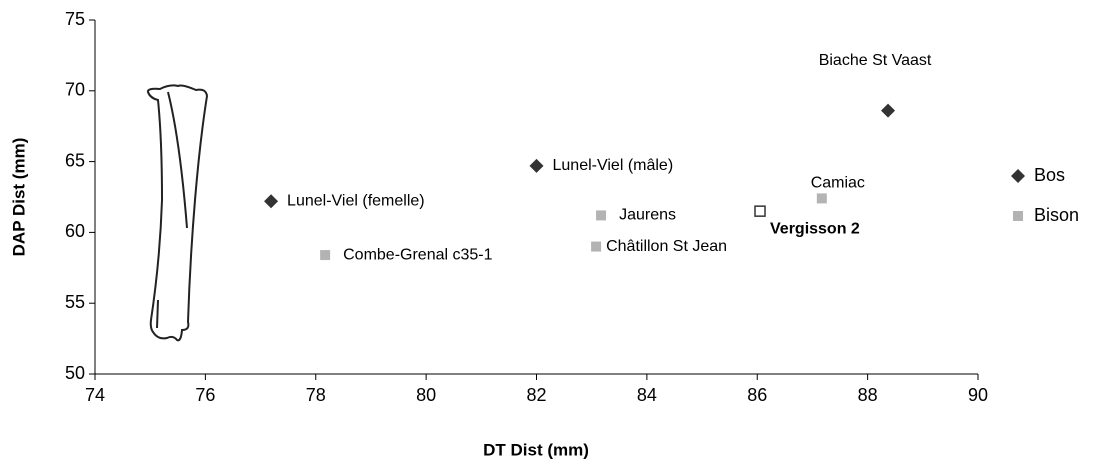 The width and height of the screenshot is (1101, 468). What do you see at coordinates (760, 211) in the screenshot?
I see `highlight-point` at bounding box center [760, 211].